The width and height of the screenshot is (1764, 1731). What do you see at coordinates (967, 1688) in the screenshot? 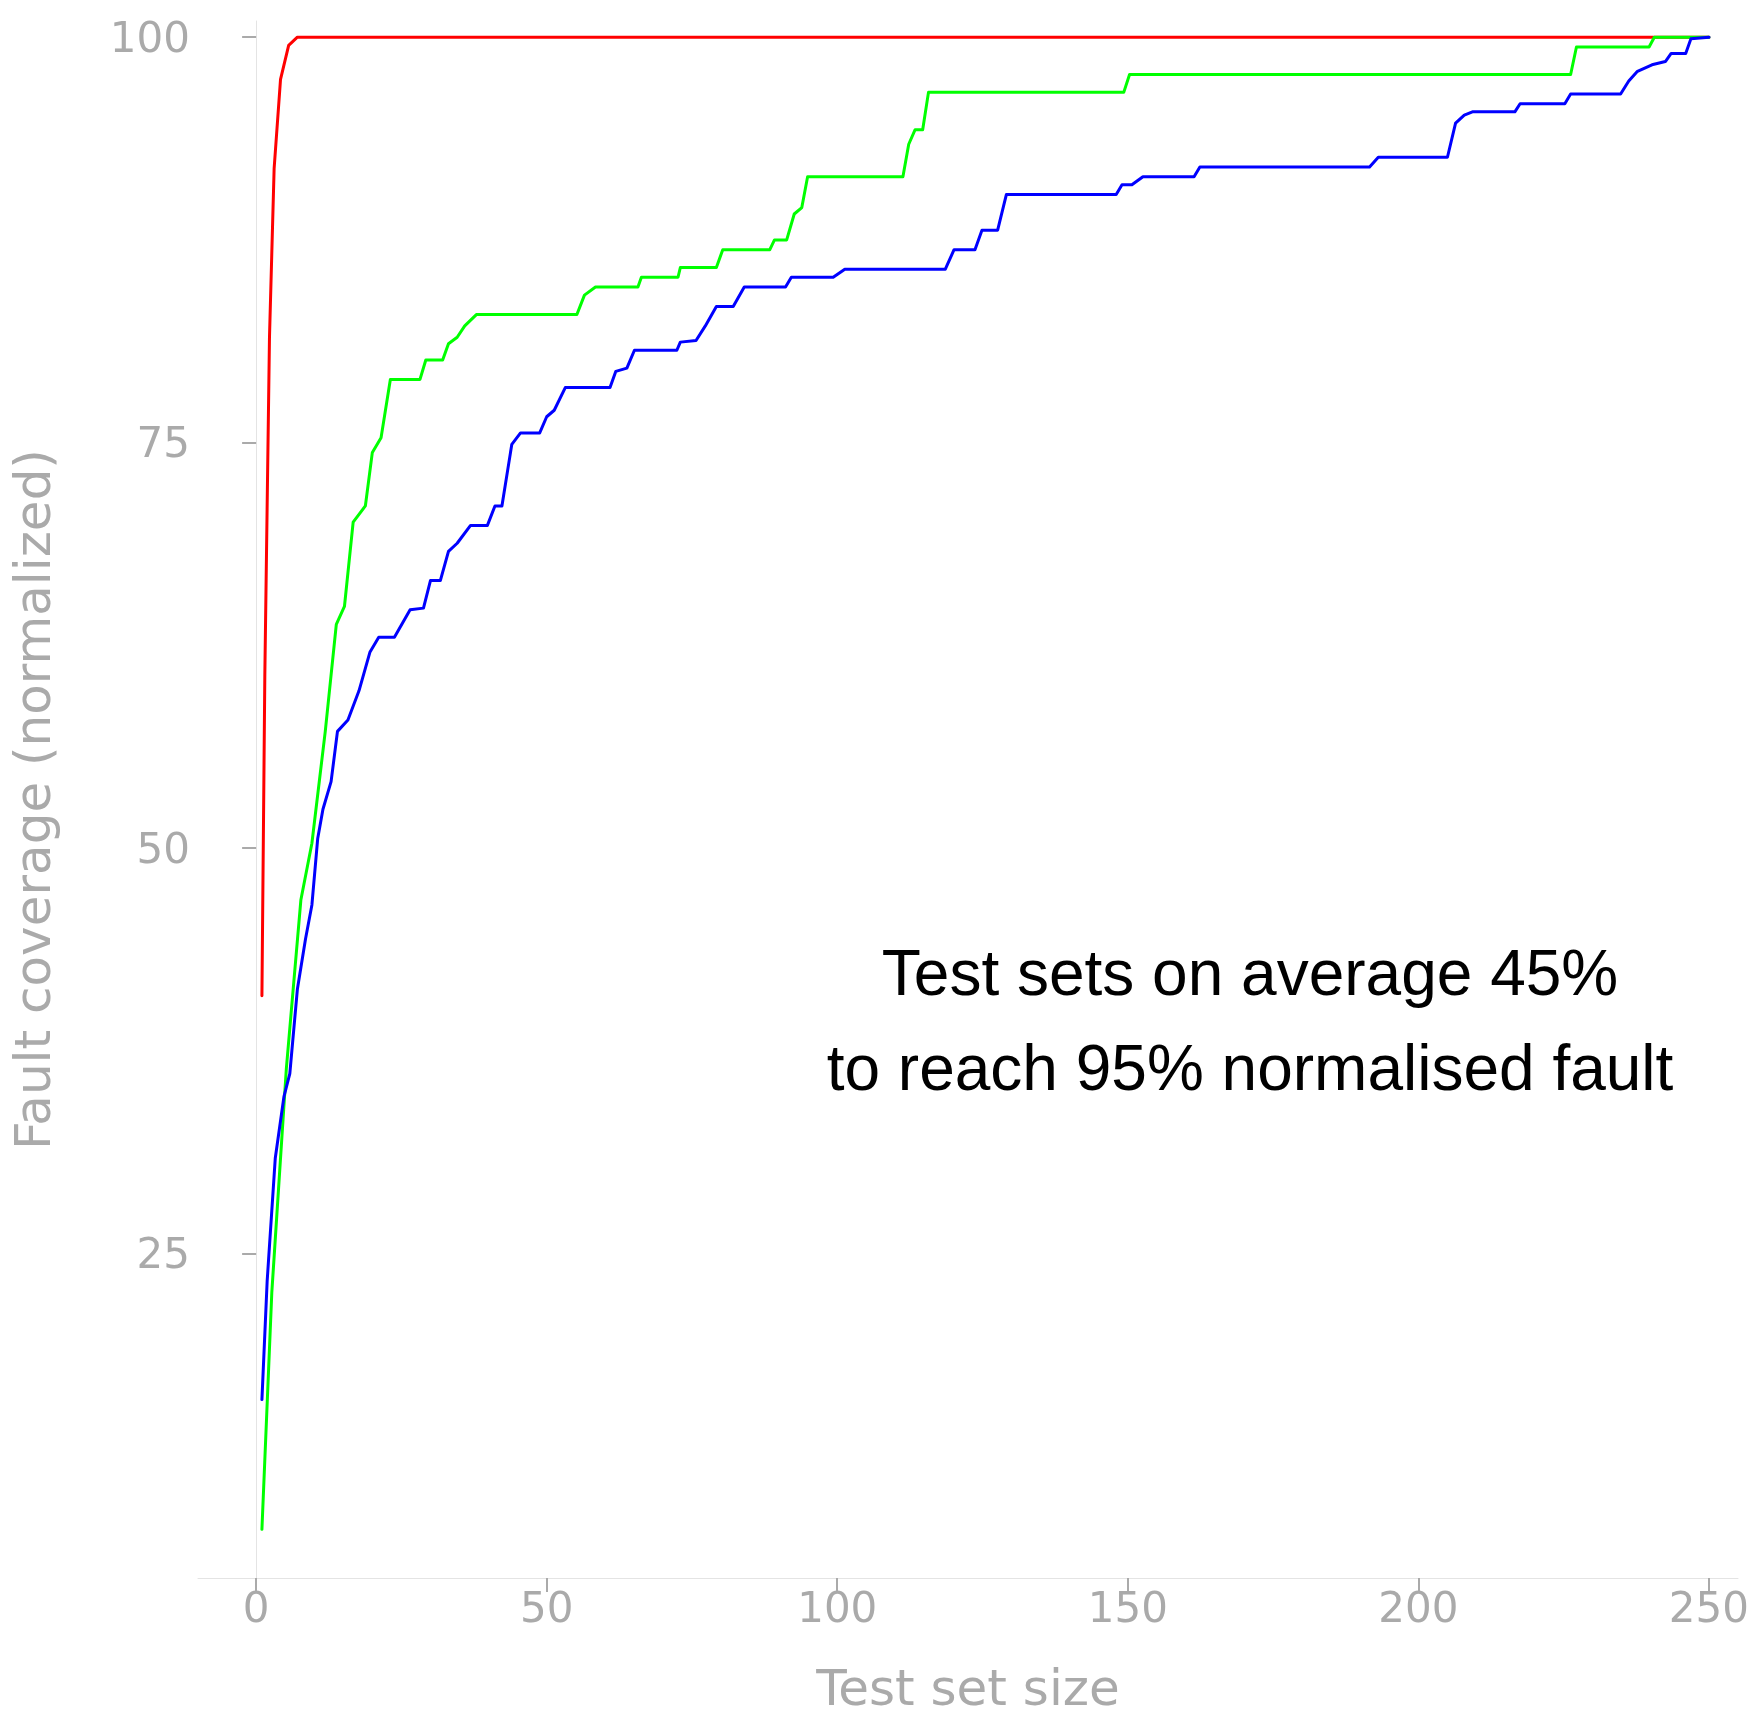
I see `x-axis-title: Test set size` at bounding box center [967, 1688].